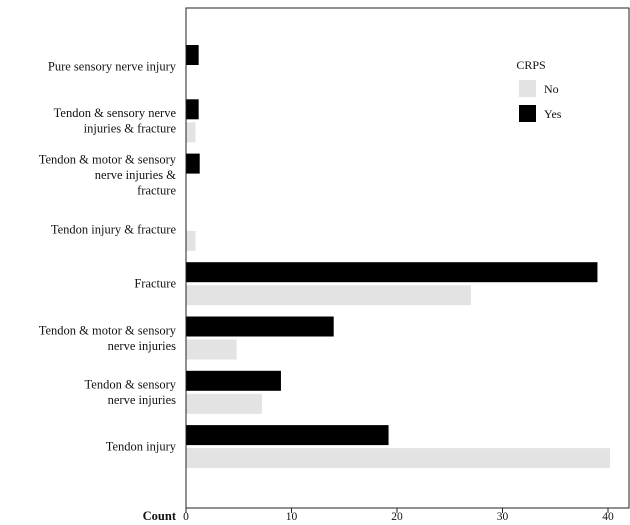  Describe the element at coordinates (186, 517) in the screenshot. I see `x-tick-label-0: 0` at that location.